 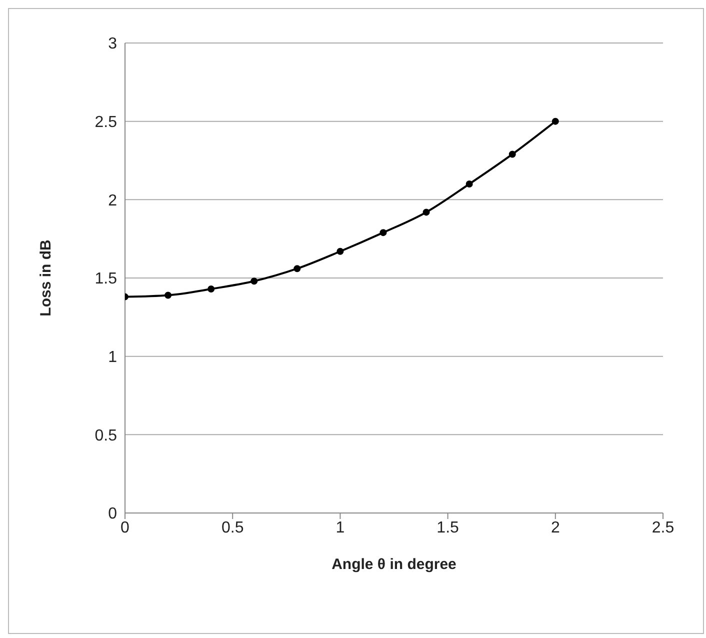 What do you see at coordinates (106, 435) in the screenshot?
I see `y-tick-label: 0.5` at bounding box center [106, 435].